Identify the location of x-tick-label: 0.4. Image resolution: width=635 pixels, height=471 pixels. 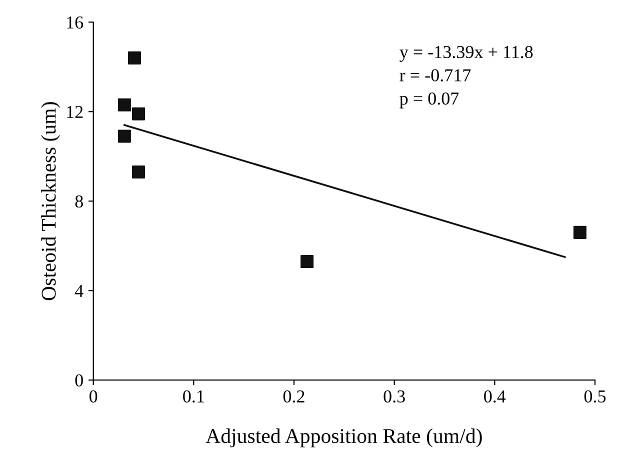
(495, 396).